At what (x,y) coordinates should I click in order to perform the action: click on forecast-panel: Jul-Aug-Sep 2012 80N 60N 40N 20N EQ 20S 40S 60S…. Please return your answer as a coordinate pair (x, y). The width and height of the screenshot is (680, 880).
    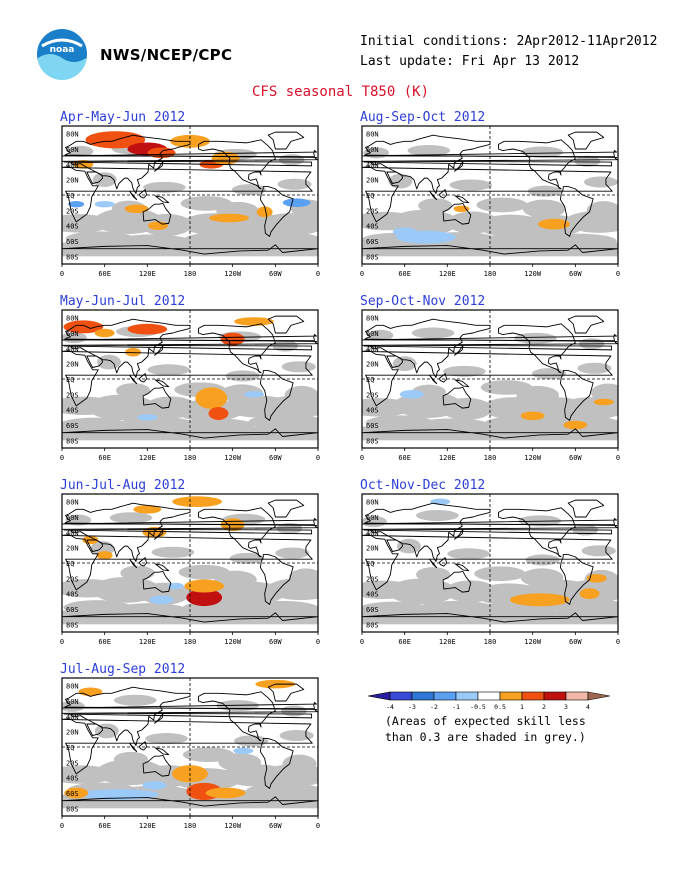
    Looking at the image, I should click on (196, 747).